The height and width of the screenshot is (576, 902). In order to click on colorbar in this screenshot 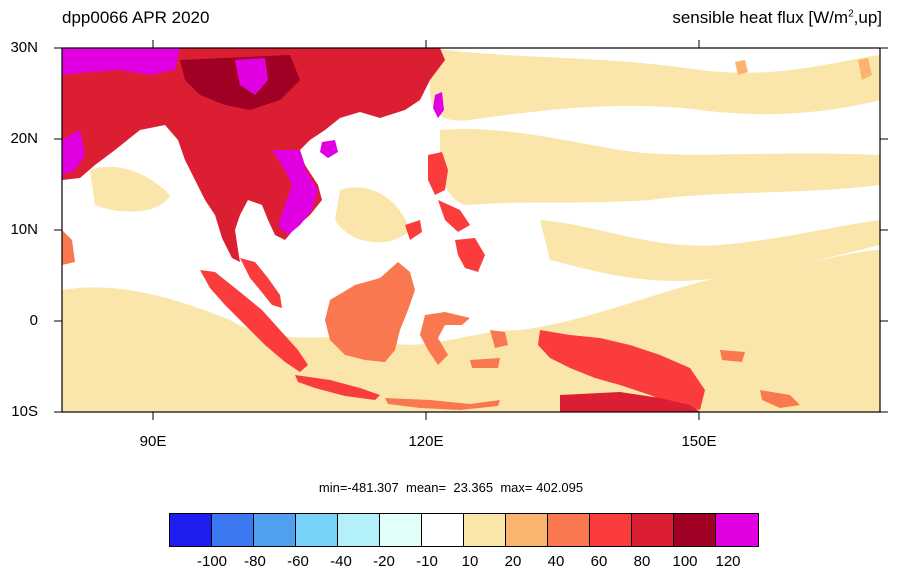, I will do `click(464, 530)`.